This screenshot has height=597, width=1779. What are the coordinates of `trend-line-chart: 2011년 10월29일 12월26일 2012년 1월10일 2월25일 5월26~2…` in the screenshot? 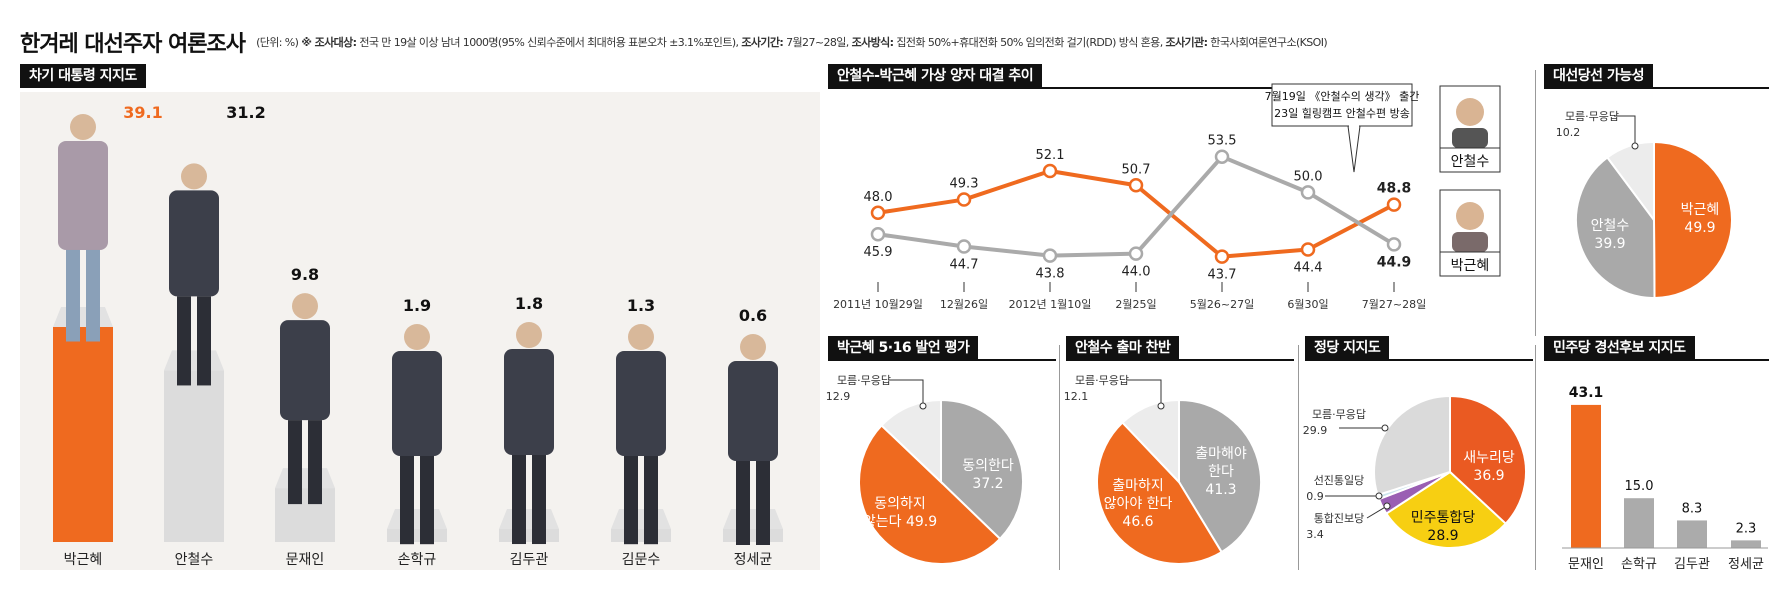 It's located at (1167, 197).